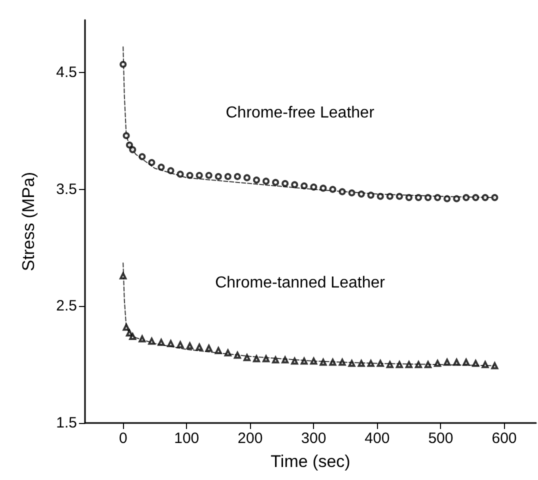  I want to click on y-tick-label: 1.5, so click(66, 423).